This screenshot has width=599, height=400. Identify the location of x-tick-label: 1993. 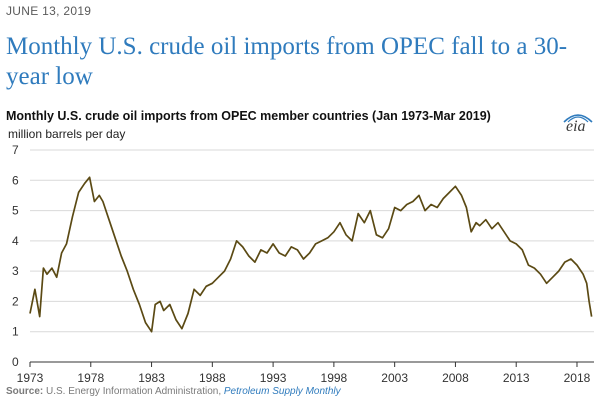
(273, 378).